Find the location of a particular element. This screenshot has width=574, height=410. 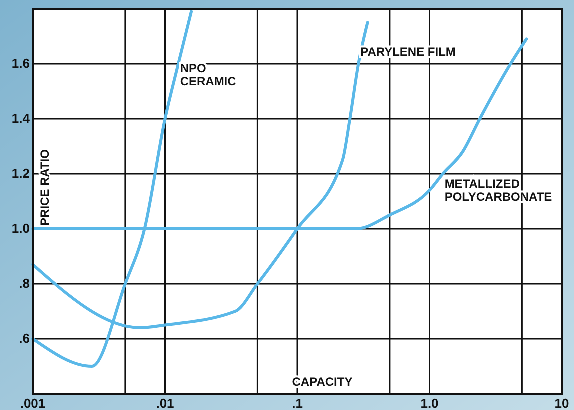

x-tick-label: .01 is located at coordinates (165, 403).